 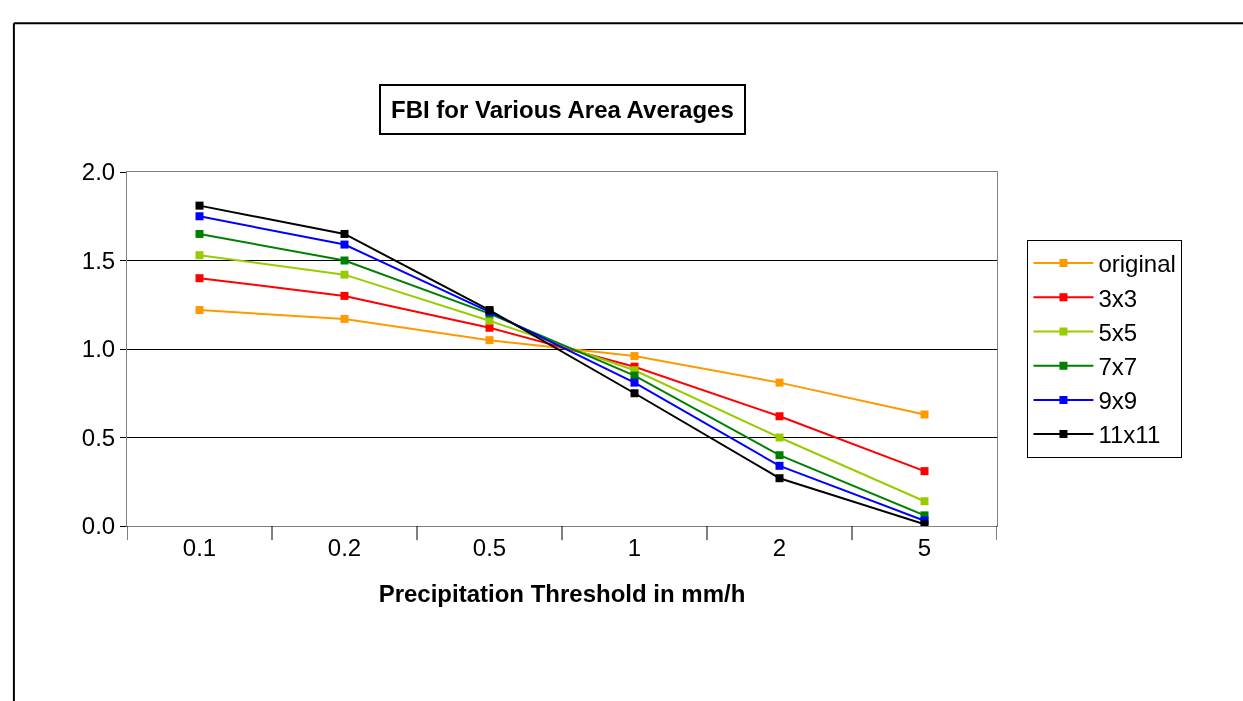 I want to click on x-tick-label: 1, so click(x=634, y=547).